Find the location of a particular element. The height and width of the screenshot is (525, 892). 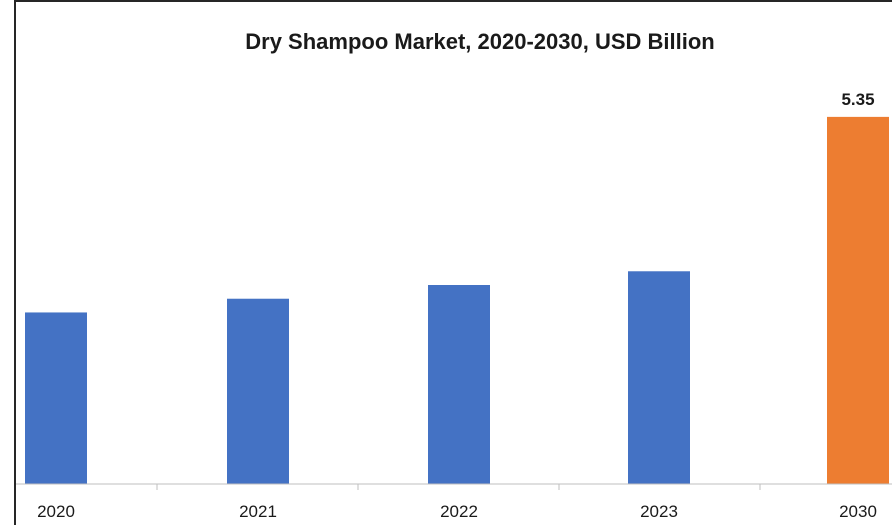

data-labels: 5.35 is located at coordinates (857, 99).